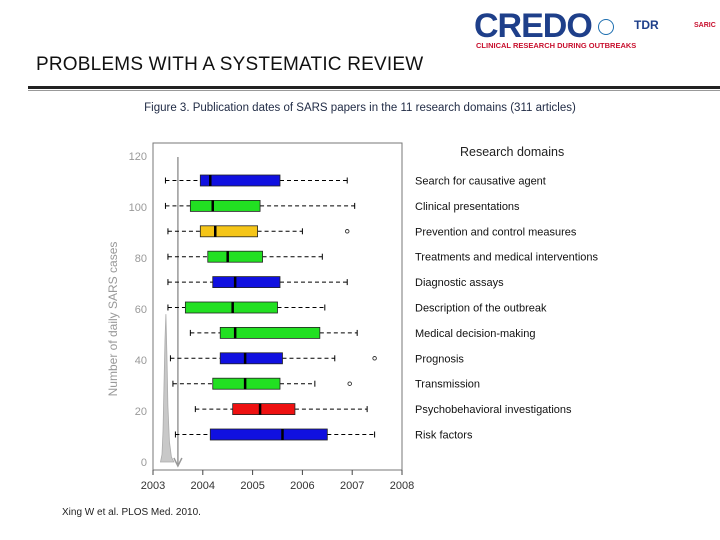  Describe the element at coordinates (493, 410) in the screenshot. I see `domain-label: Psychobehavioral investigations` at that location.